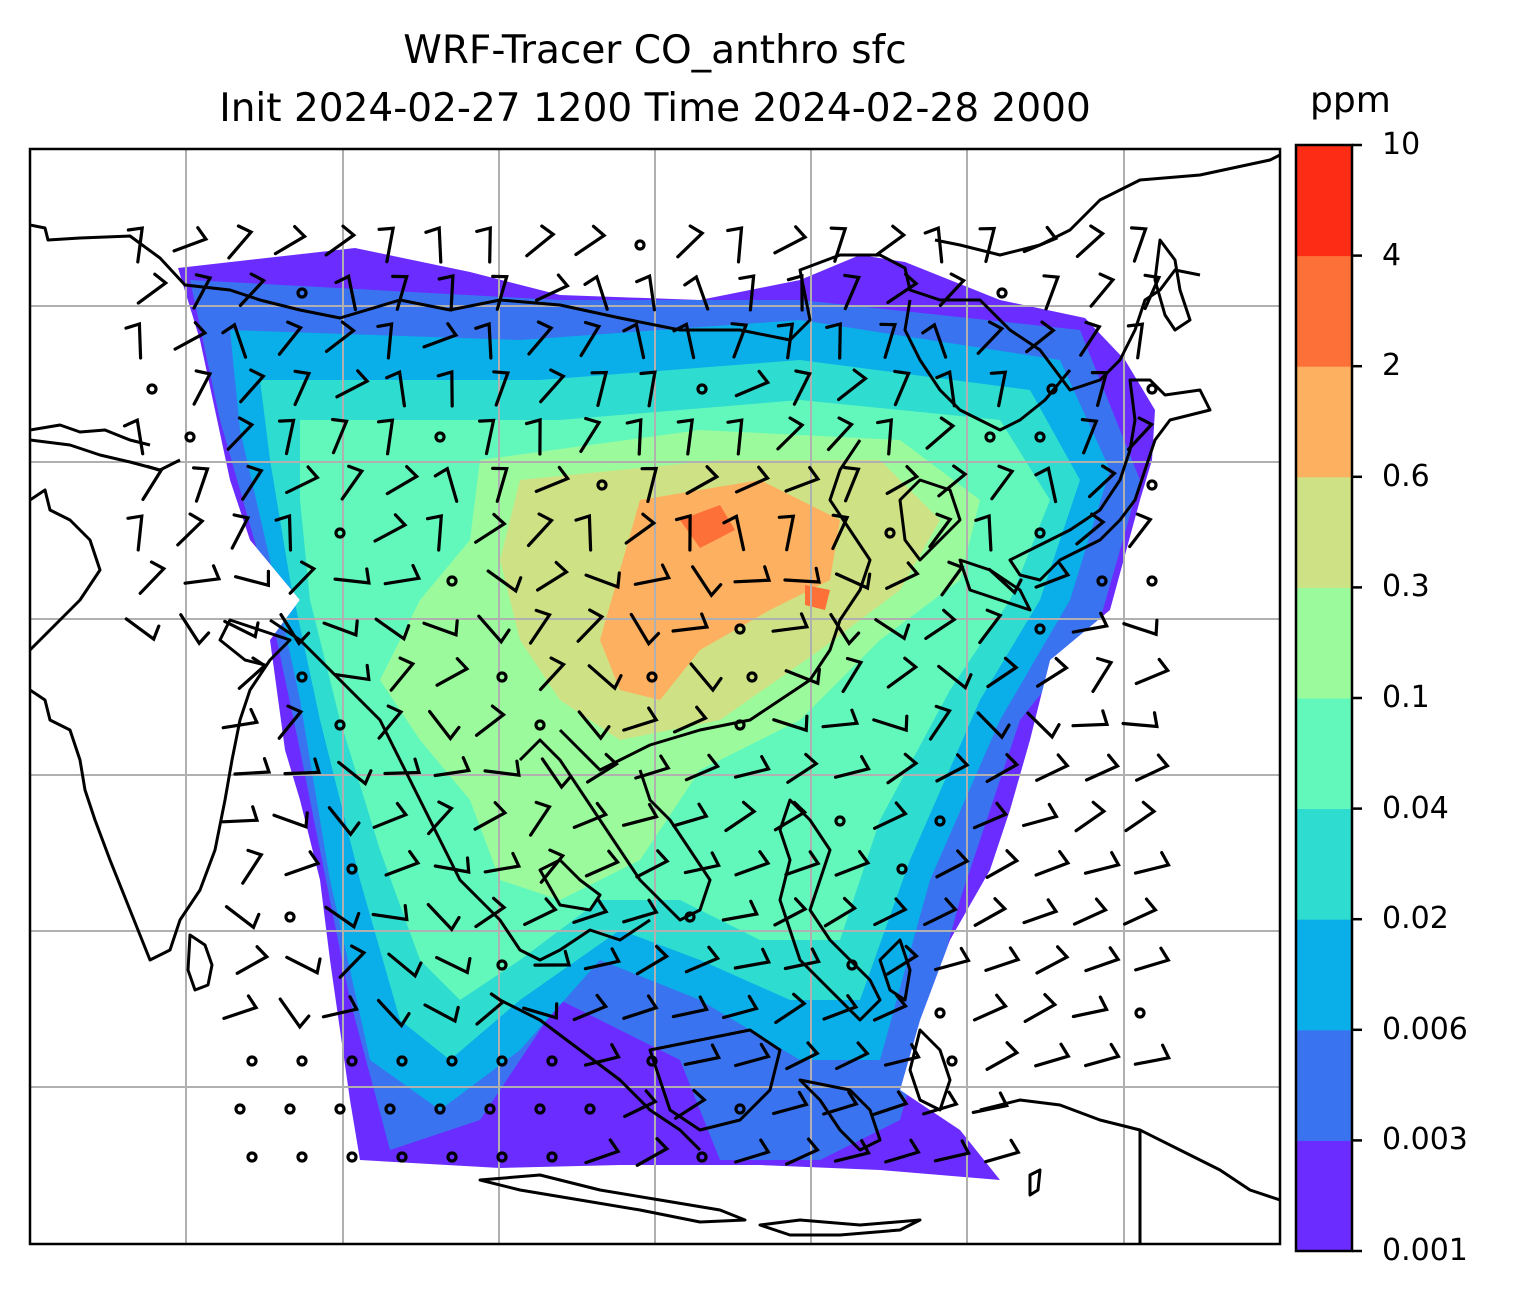  Describe the element at coordinates (1406, 697) in the screenshot. I see `colorbar-tick-label: 0.1` at that location.